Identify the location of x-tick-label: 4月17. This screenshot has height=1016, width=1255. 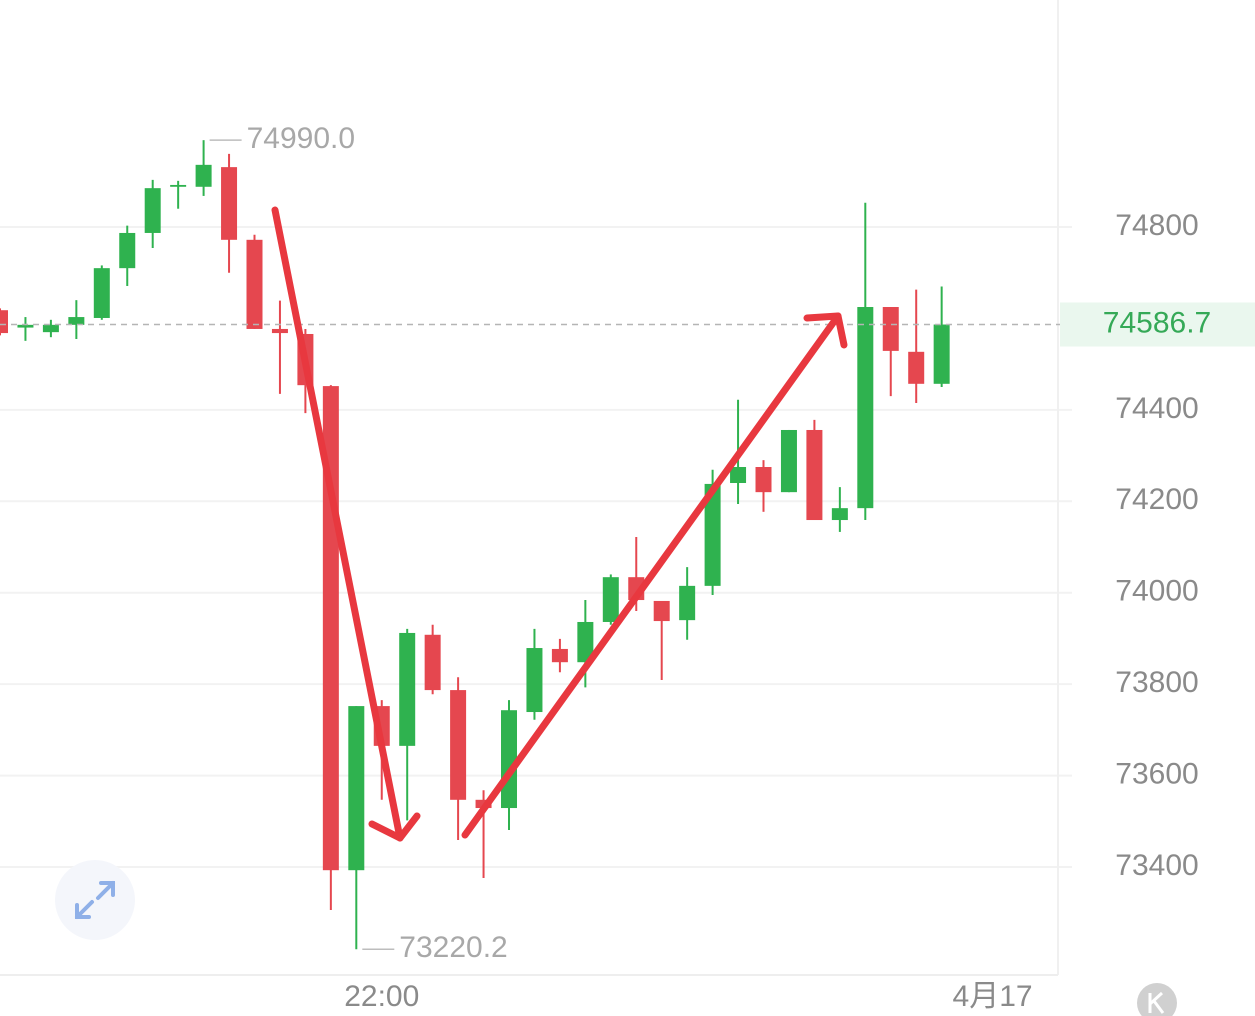
(993, 996).